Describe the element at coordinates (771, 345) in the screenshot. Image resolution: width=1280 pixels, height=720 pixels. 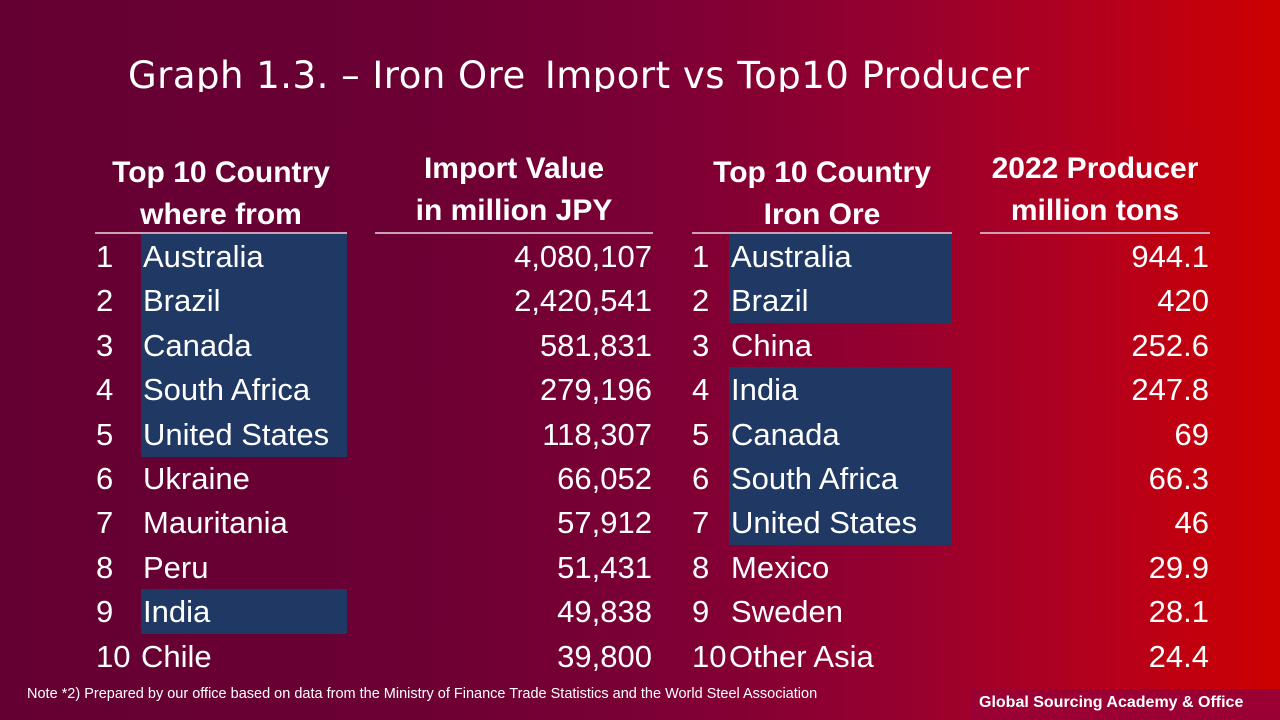
I see `row-country: China` at that location.